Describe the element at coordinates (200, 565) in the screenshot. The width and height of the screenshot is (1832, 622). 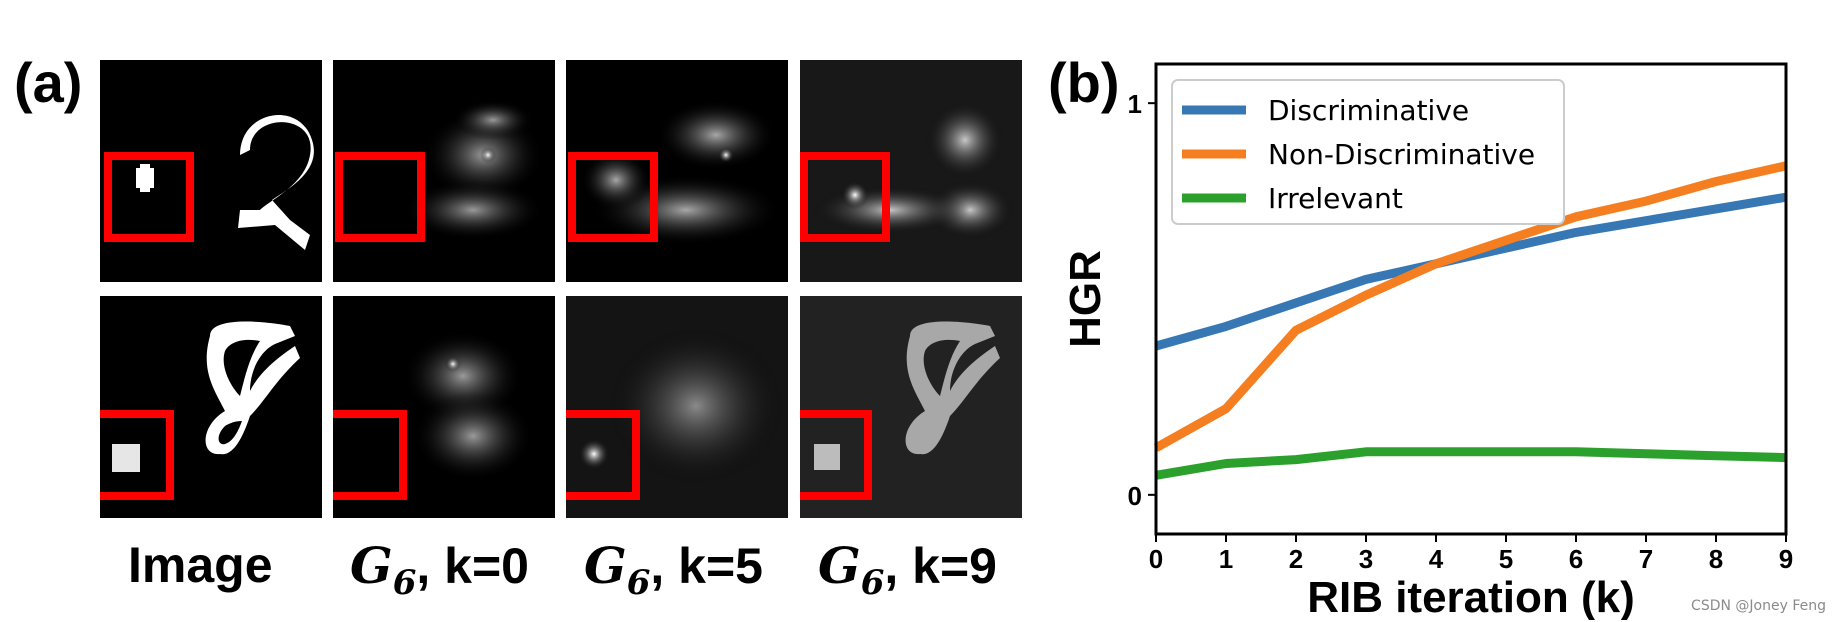
I see `caption-image: Image` at that location.